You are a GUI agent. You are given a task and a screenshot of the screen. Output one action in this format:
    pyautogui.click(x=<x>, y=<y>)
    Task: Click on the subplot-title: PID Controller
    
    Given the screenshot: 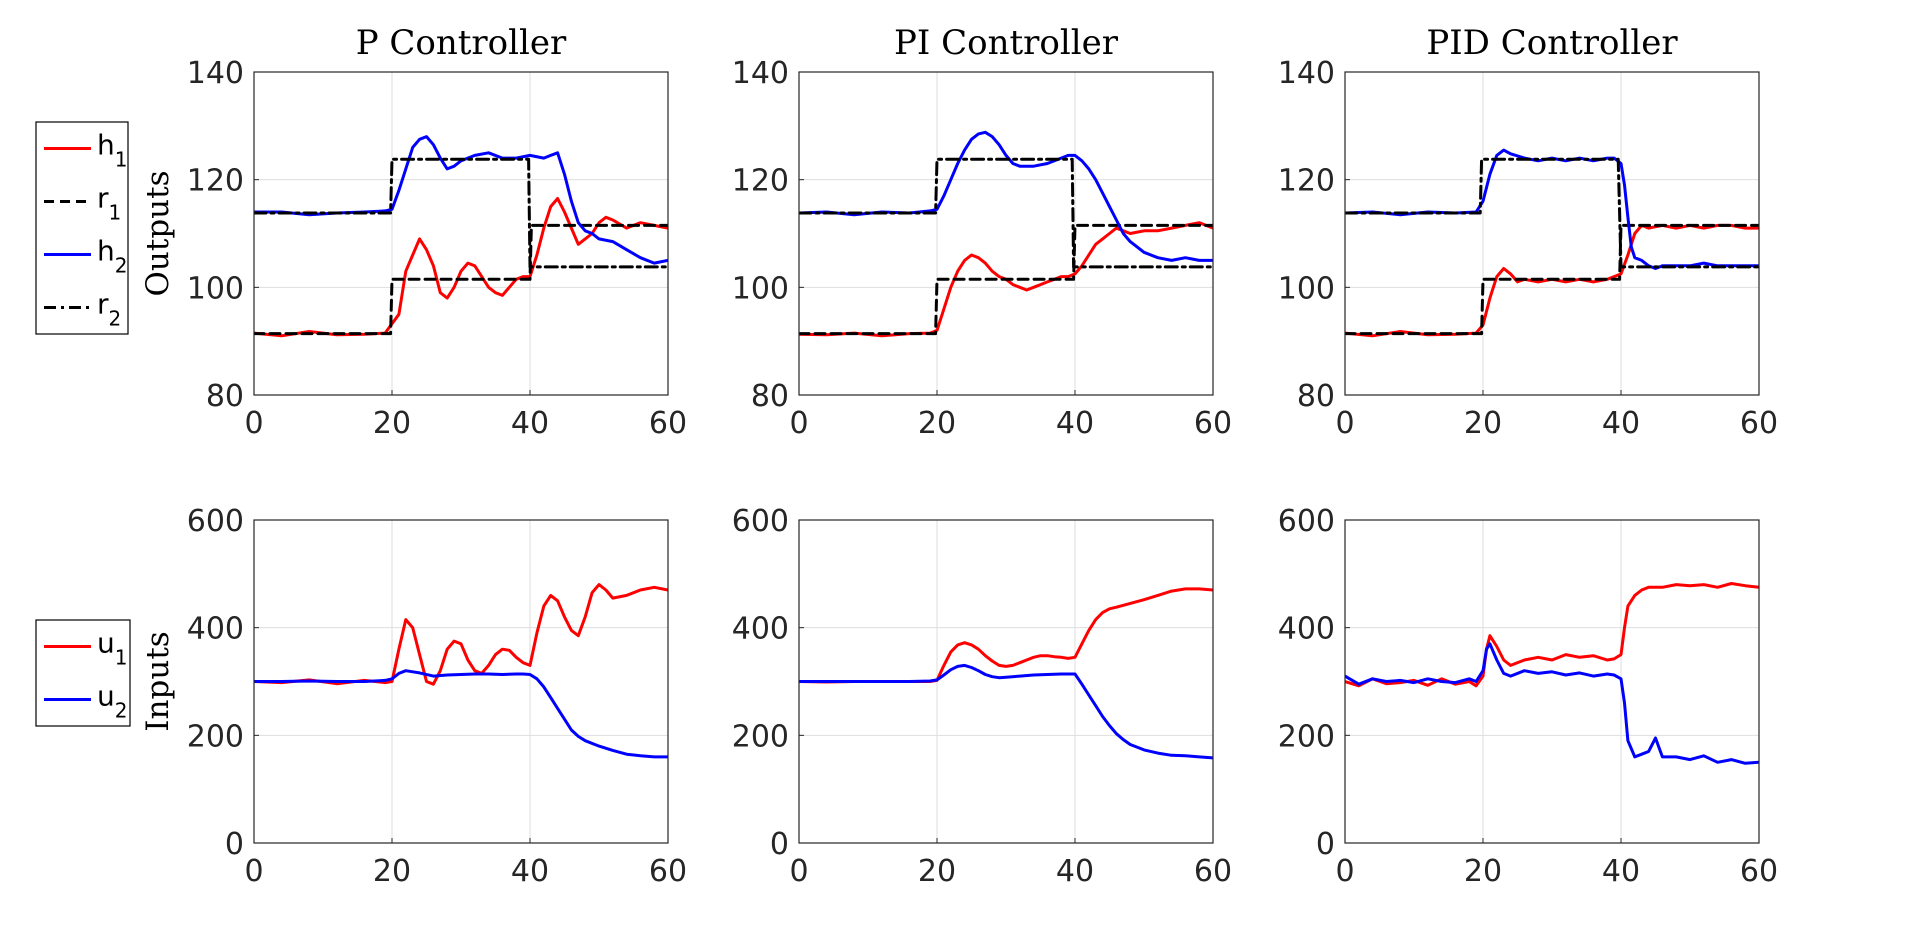 What is the action you would take?
    pyautogui.click(x=1552, y=43)
    